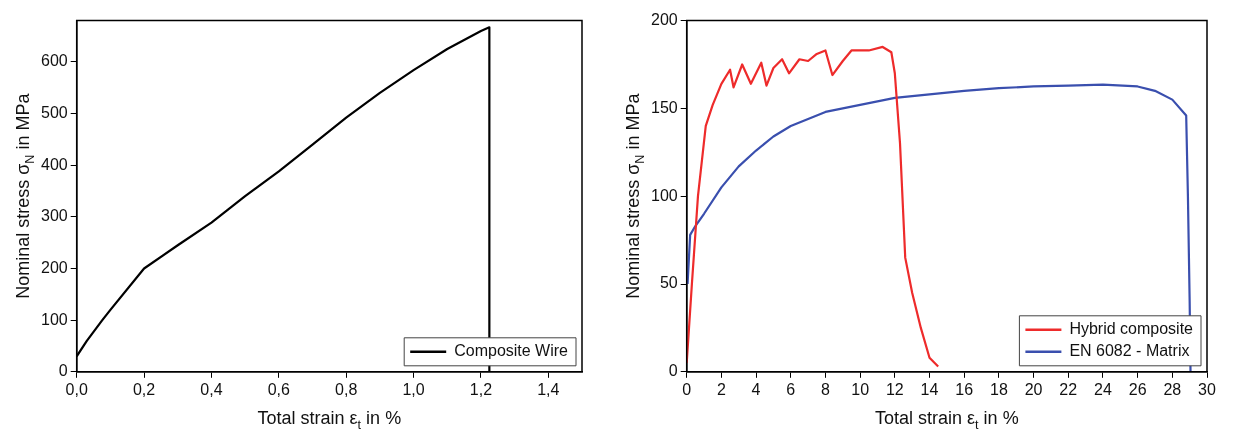  I want to click on x-tick-label: 4, so click(756, 389).